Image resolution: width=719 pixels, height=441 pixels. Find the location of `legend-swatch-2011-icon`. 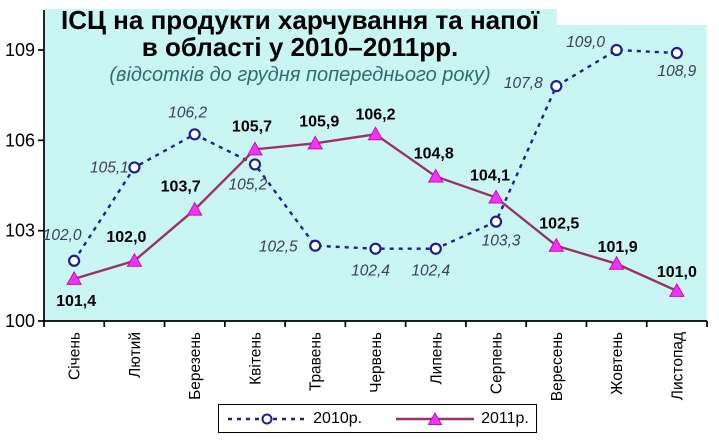

legend-swatch-2011-icon is located at coordinates (435, 418).